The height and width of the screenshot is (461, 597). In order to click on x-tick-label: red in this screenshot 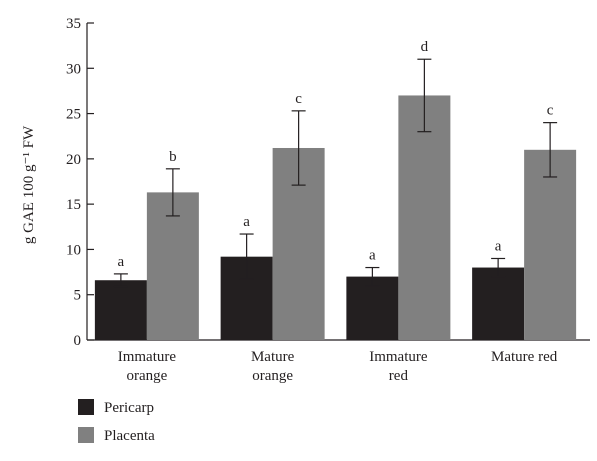, I will do `click(399, 376)`.